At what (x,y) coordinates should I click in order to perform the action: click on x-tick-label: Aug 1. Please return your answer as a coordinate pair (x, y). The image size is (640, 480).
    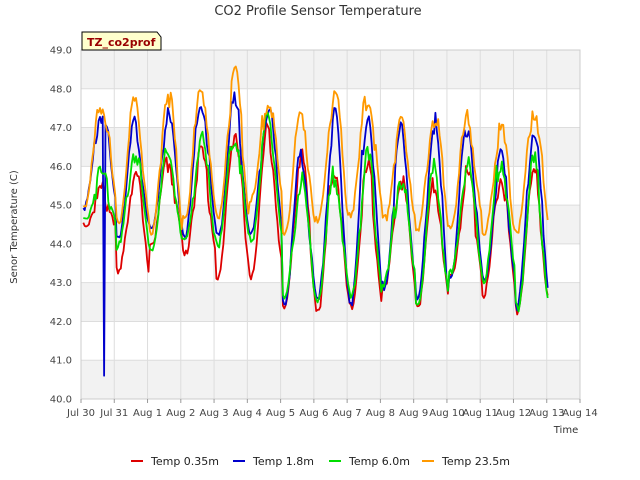
    Looking at the image, I should click on (147, 413).